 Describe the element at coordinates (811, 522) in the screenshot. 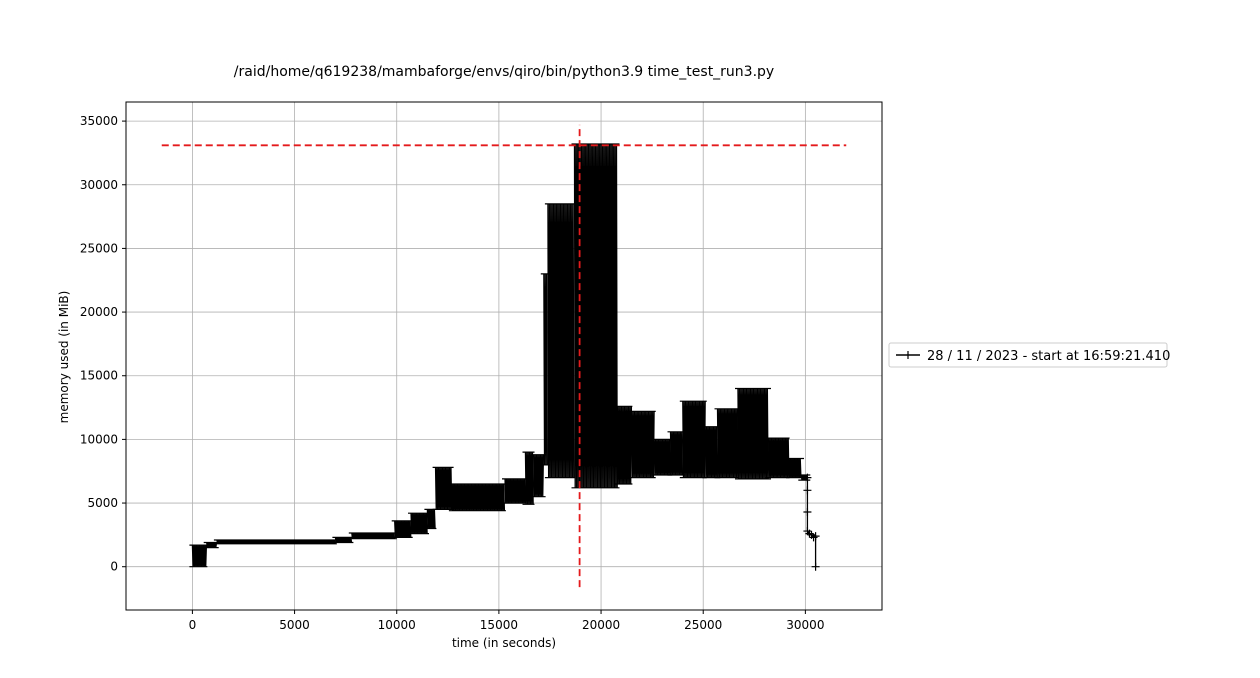

I see `series-tail` at that location.